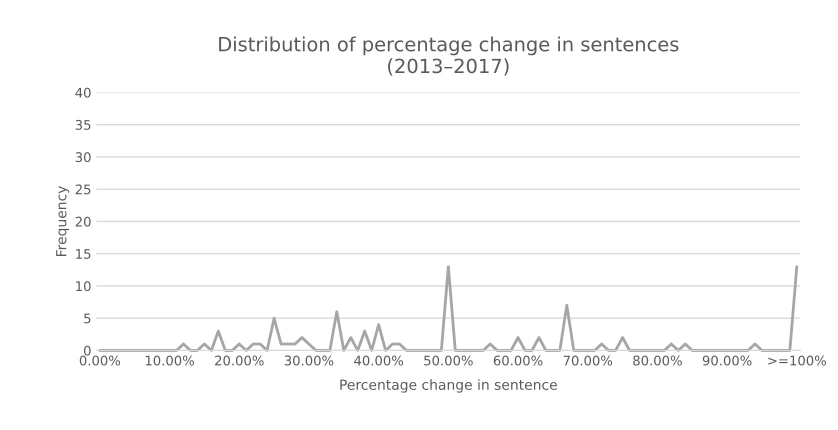  I want to click on x-tick-label: 50.00%, so click(448, 361).